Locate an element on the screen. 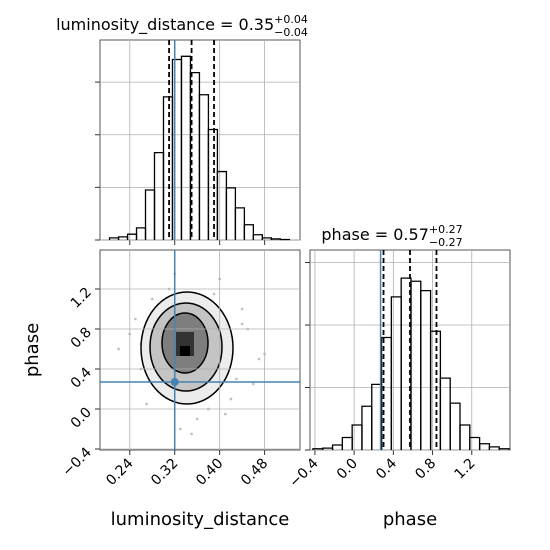  x-tick-label: 0.4 is located at coordinates (386, 468).